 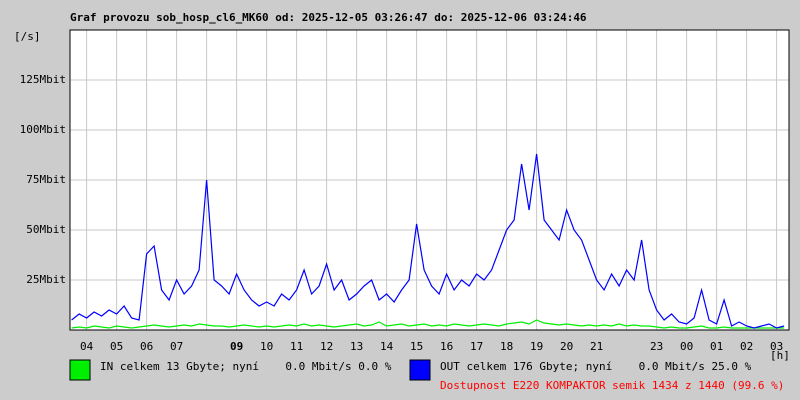 What do you see at coordinates (776, 346) in the screenshot?
I see `x-tick-label: 03` at bounding box center [776, 346].